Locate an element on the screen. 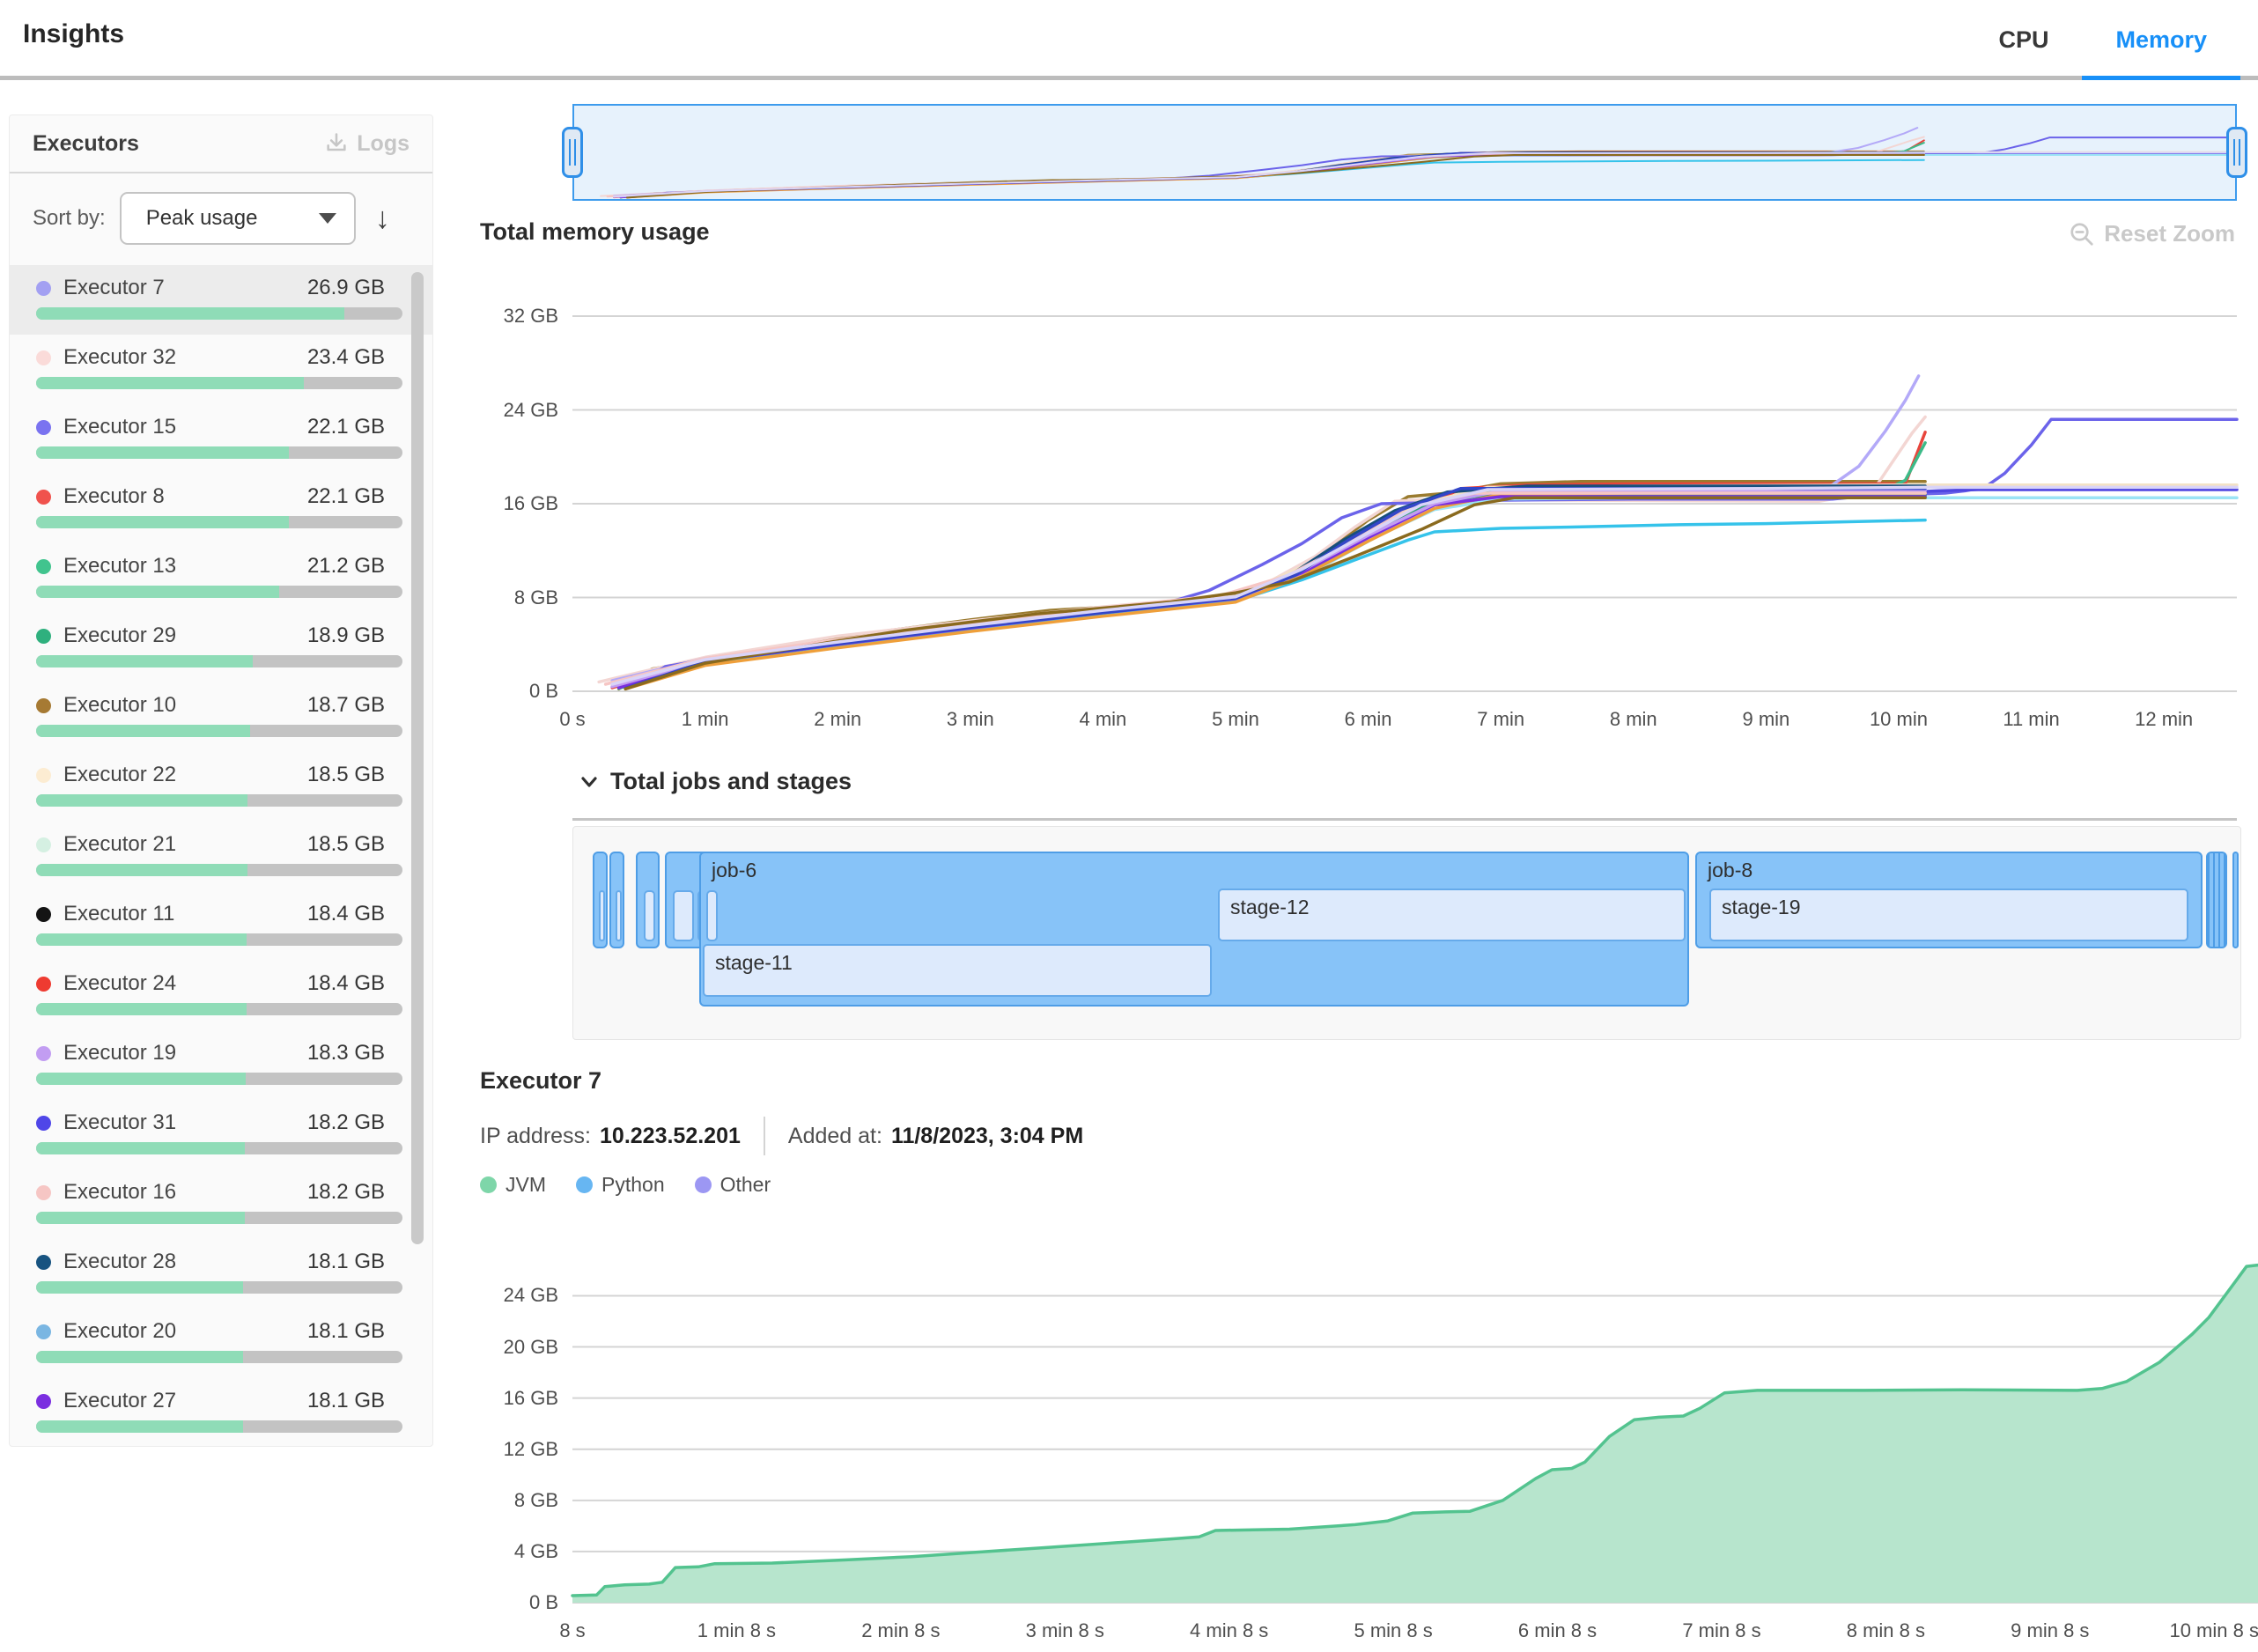 The image size is (2258, 1652). executor-name: Executor 28 is located at coordinates (120, 1261).